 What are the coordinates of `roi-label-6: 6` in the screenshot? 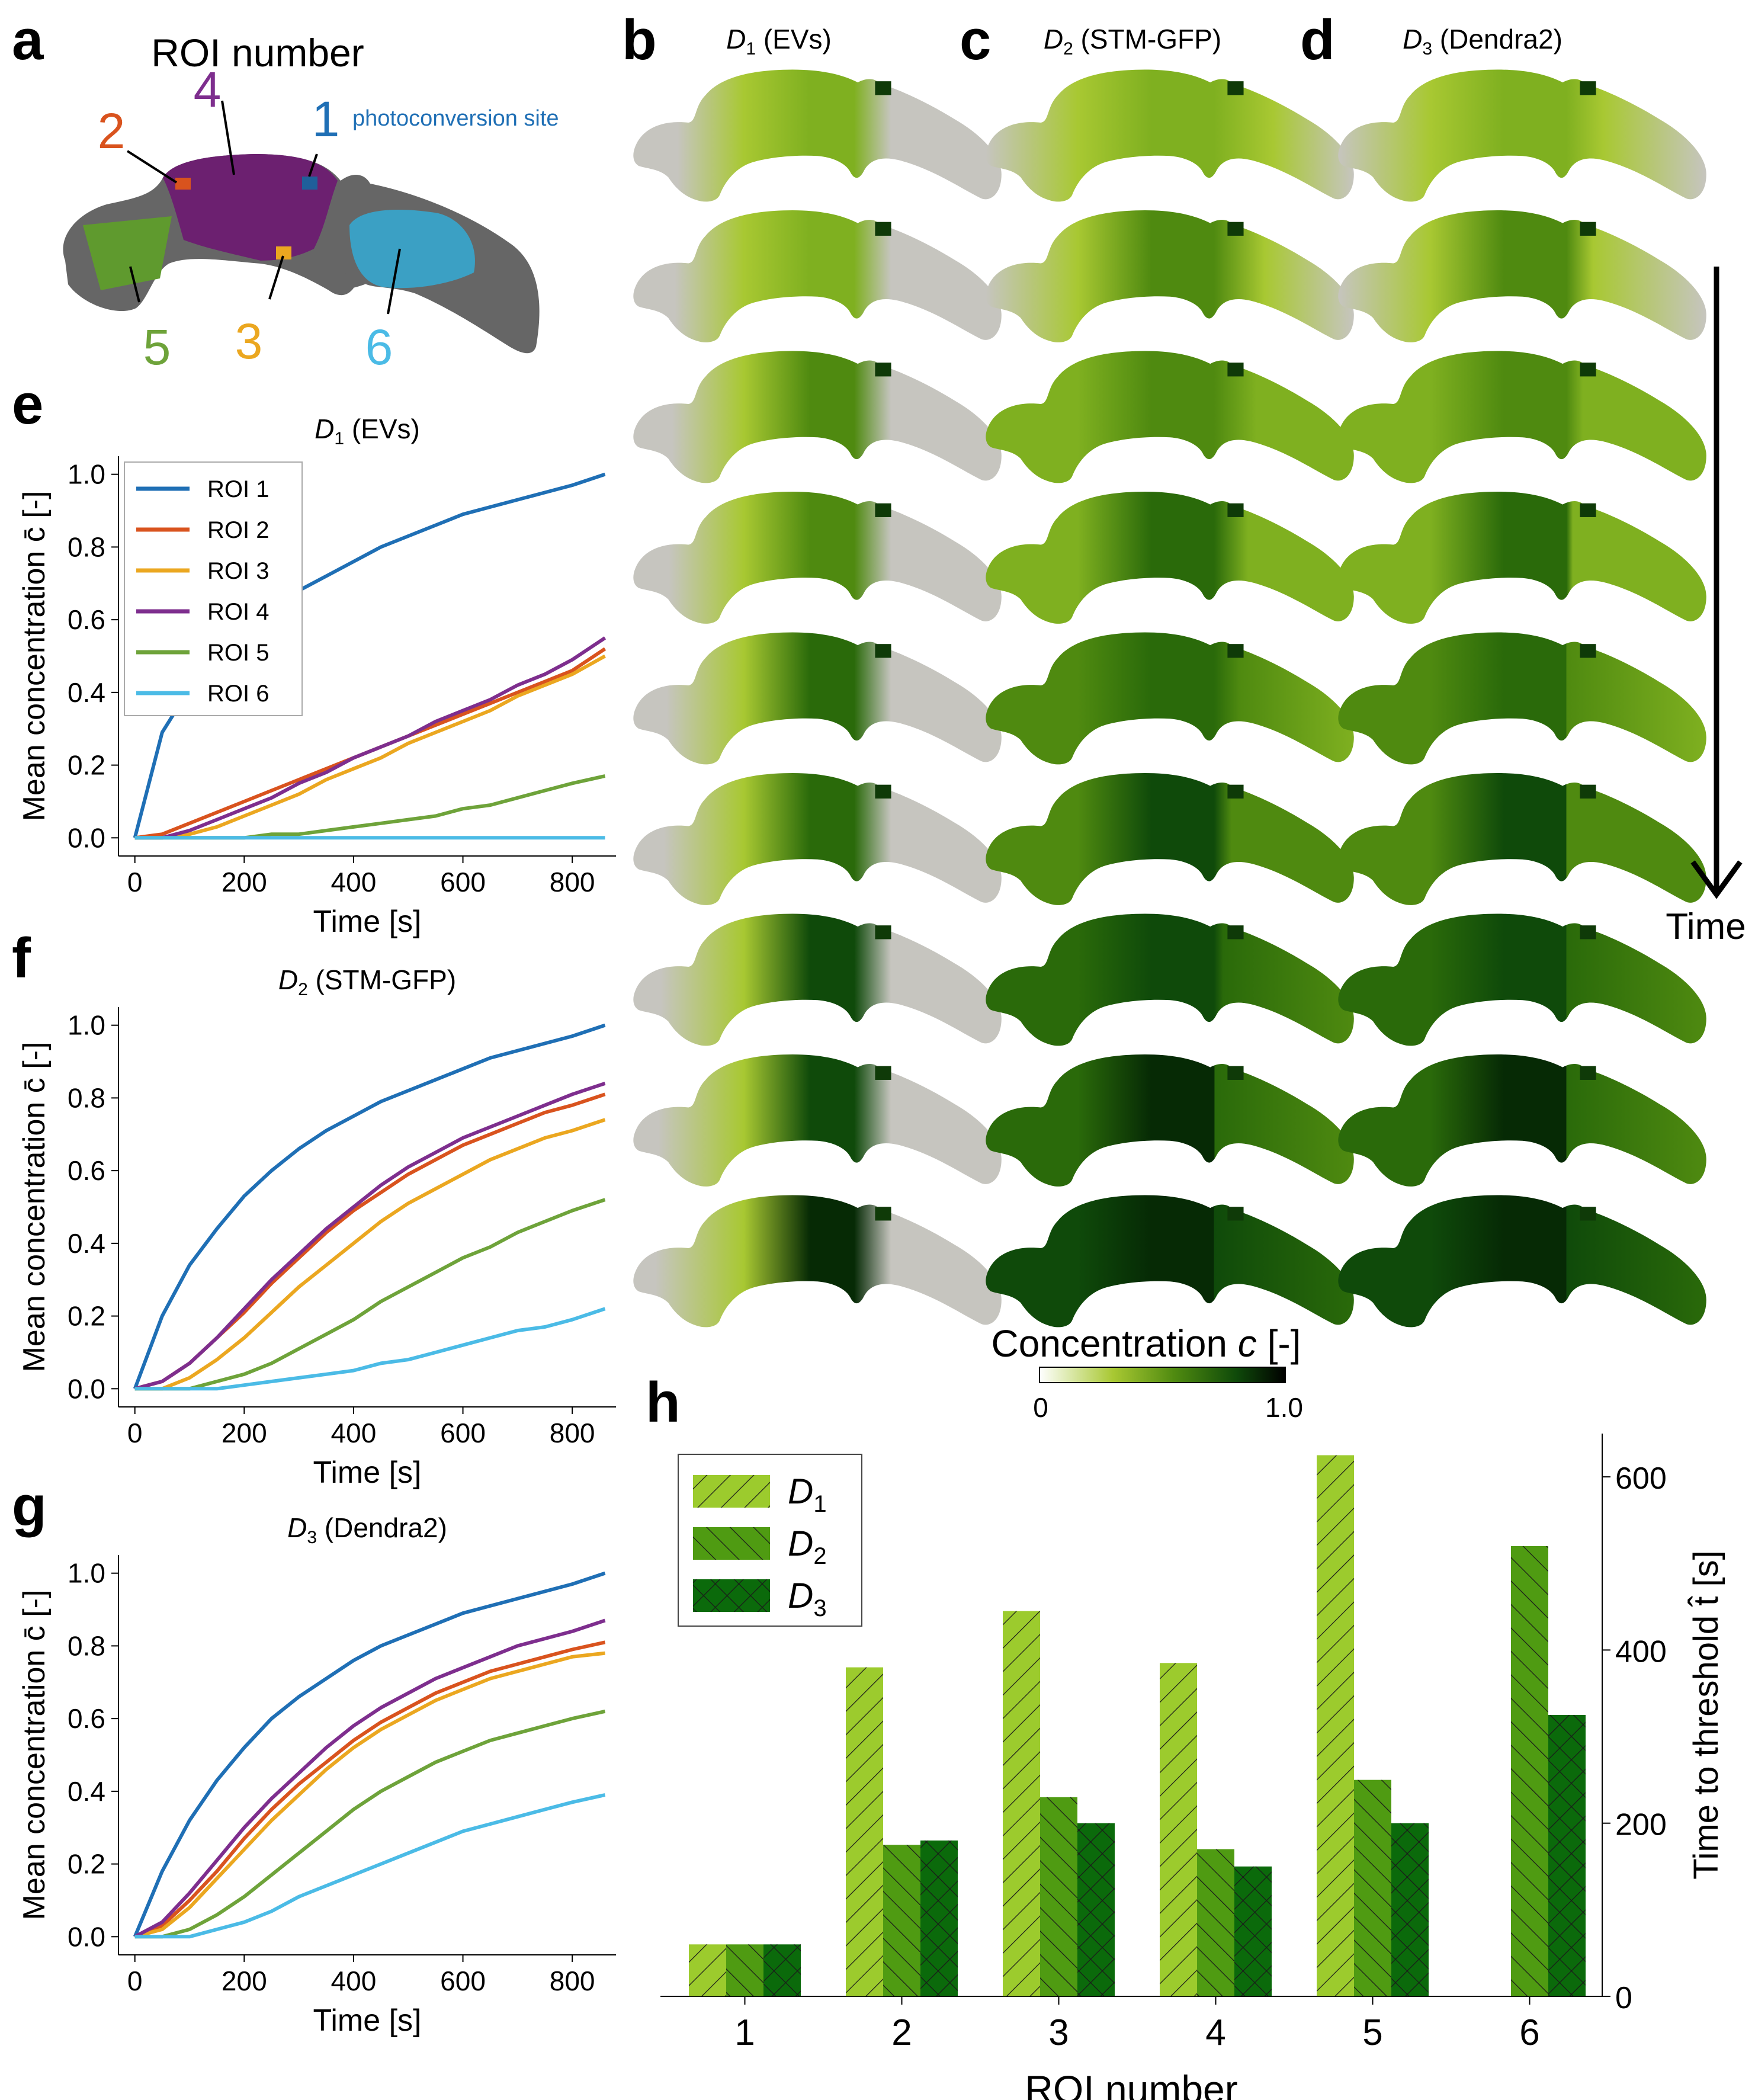 It's located at (379, 347).